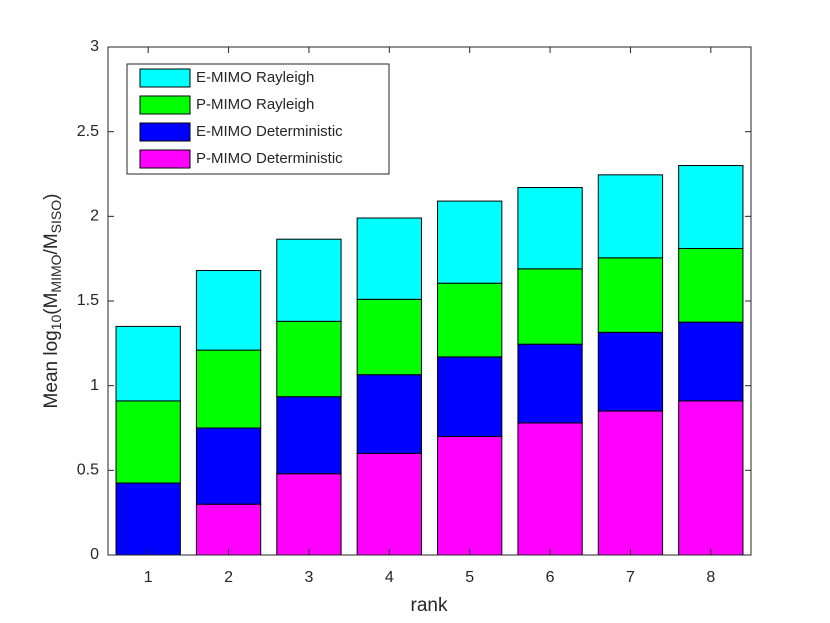 This screenshot has height=623, width=830. What do you see at coordinates (429, 605) in the screenshot?
I see `x-axis-label: rank` at bounding box center [429, 605].